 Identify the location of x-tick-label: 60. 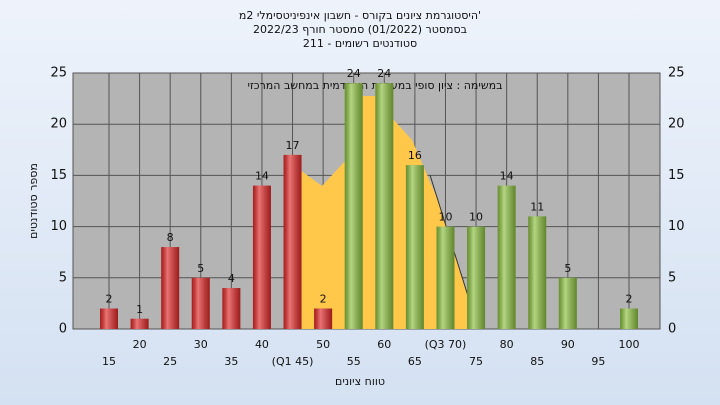
(384, 344).